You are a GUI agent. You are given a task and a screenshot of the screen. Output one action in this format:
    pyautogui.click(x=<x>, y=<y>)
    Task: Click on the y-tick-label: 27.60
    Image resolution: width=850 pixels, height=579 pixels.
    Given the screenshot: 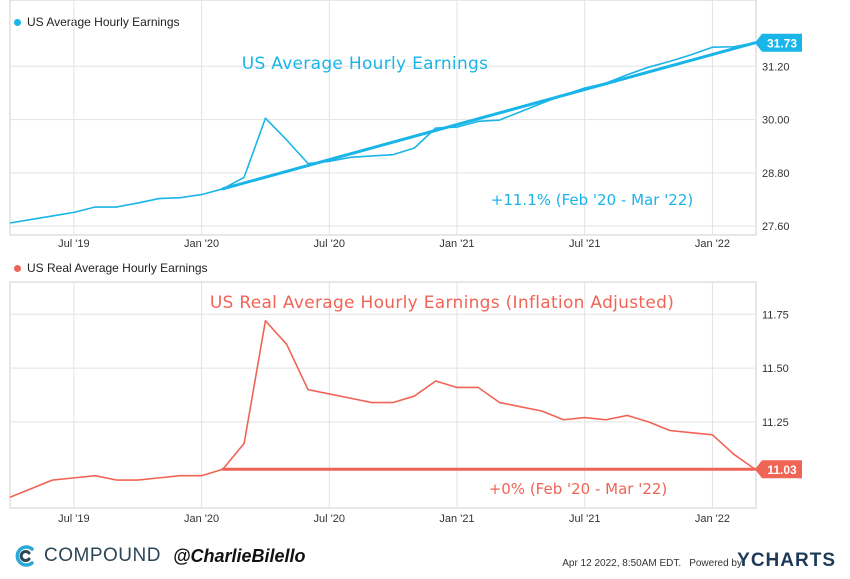 What is the action you would take?
    pyautogui.click(x=776, y=227)
    